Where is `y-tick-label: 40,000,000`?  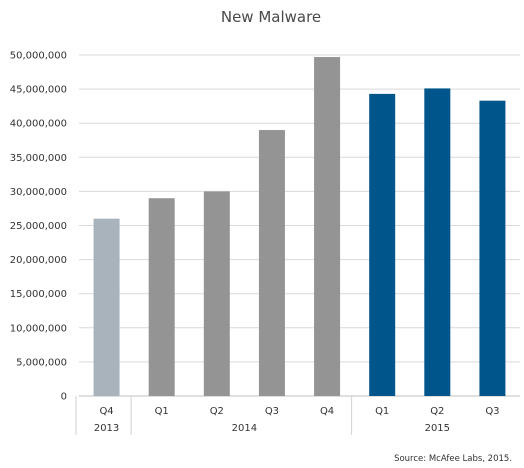
y-tick-label: 40,000,000 is located at coordinates (38, 124).